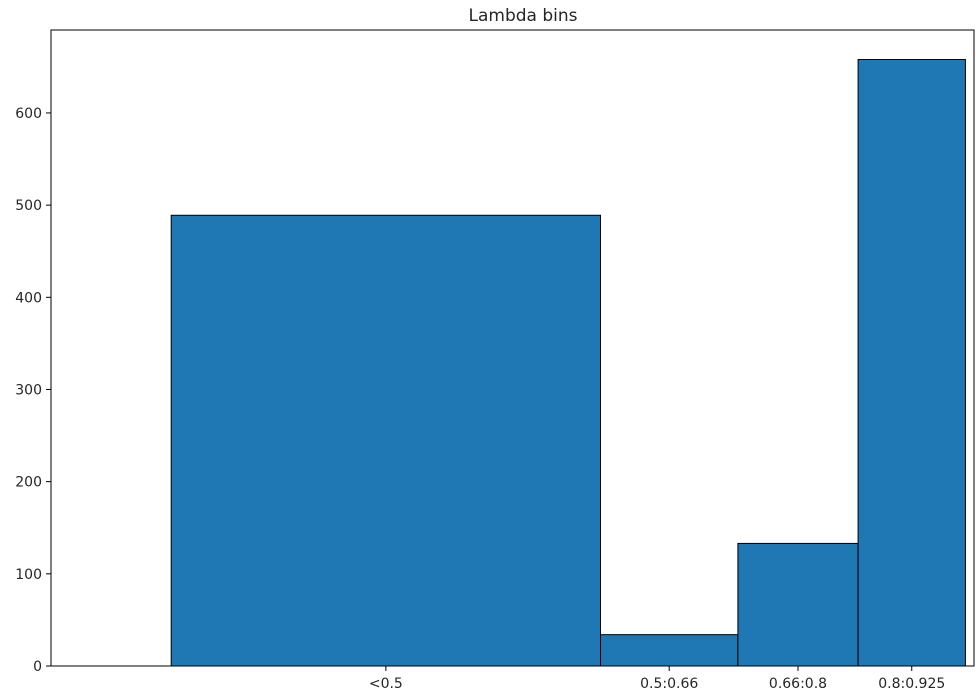 The height and width of the screenshot is (700, 976). Describe the element at coordinates (28, 114) in the screenshot. I see `y-tick-label-6: 600` at that location.